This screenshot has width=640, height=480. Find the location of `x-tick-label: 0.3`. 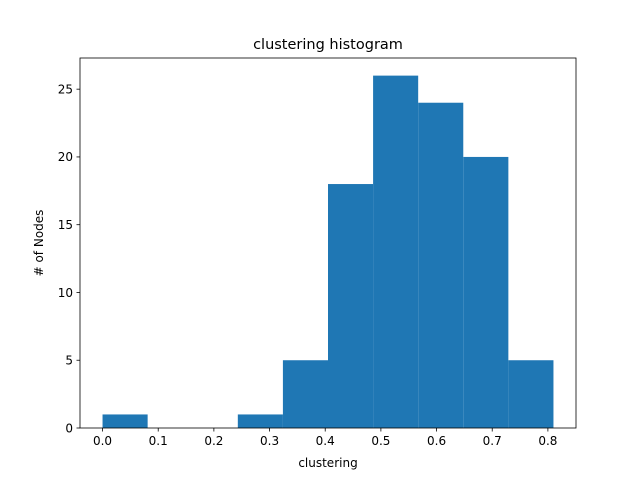

x-tick-label: 0.3 is located at coordinates (269, 441).